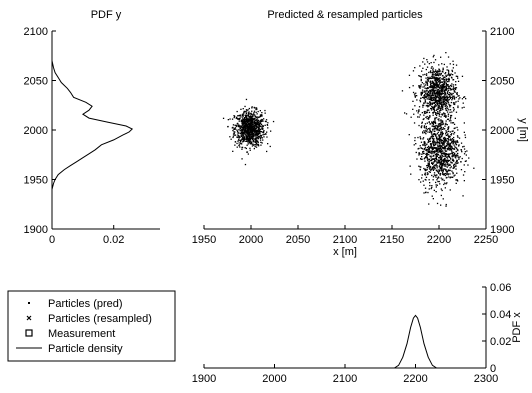 This screenshot has height=393, width=532. I want to click on pdf-x-ytick-label: 0, so click(493, 369).